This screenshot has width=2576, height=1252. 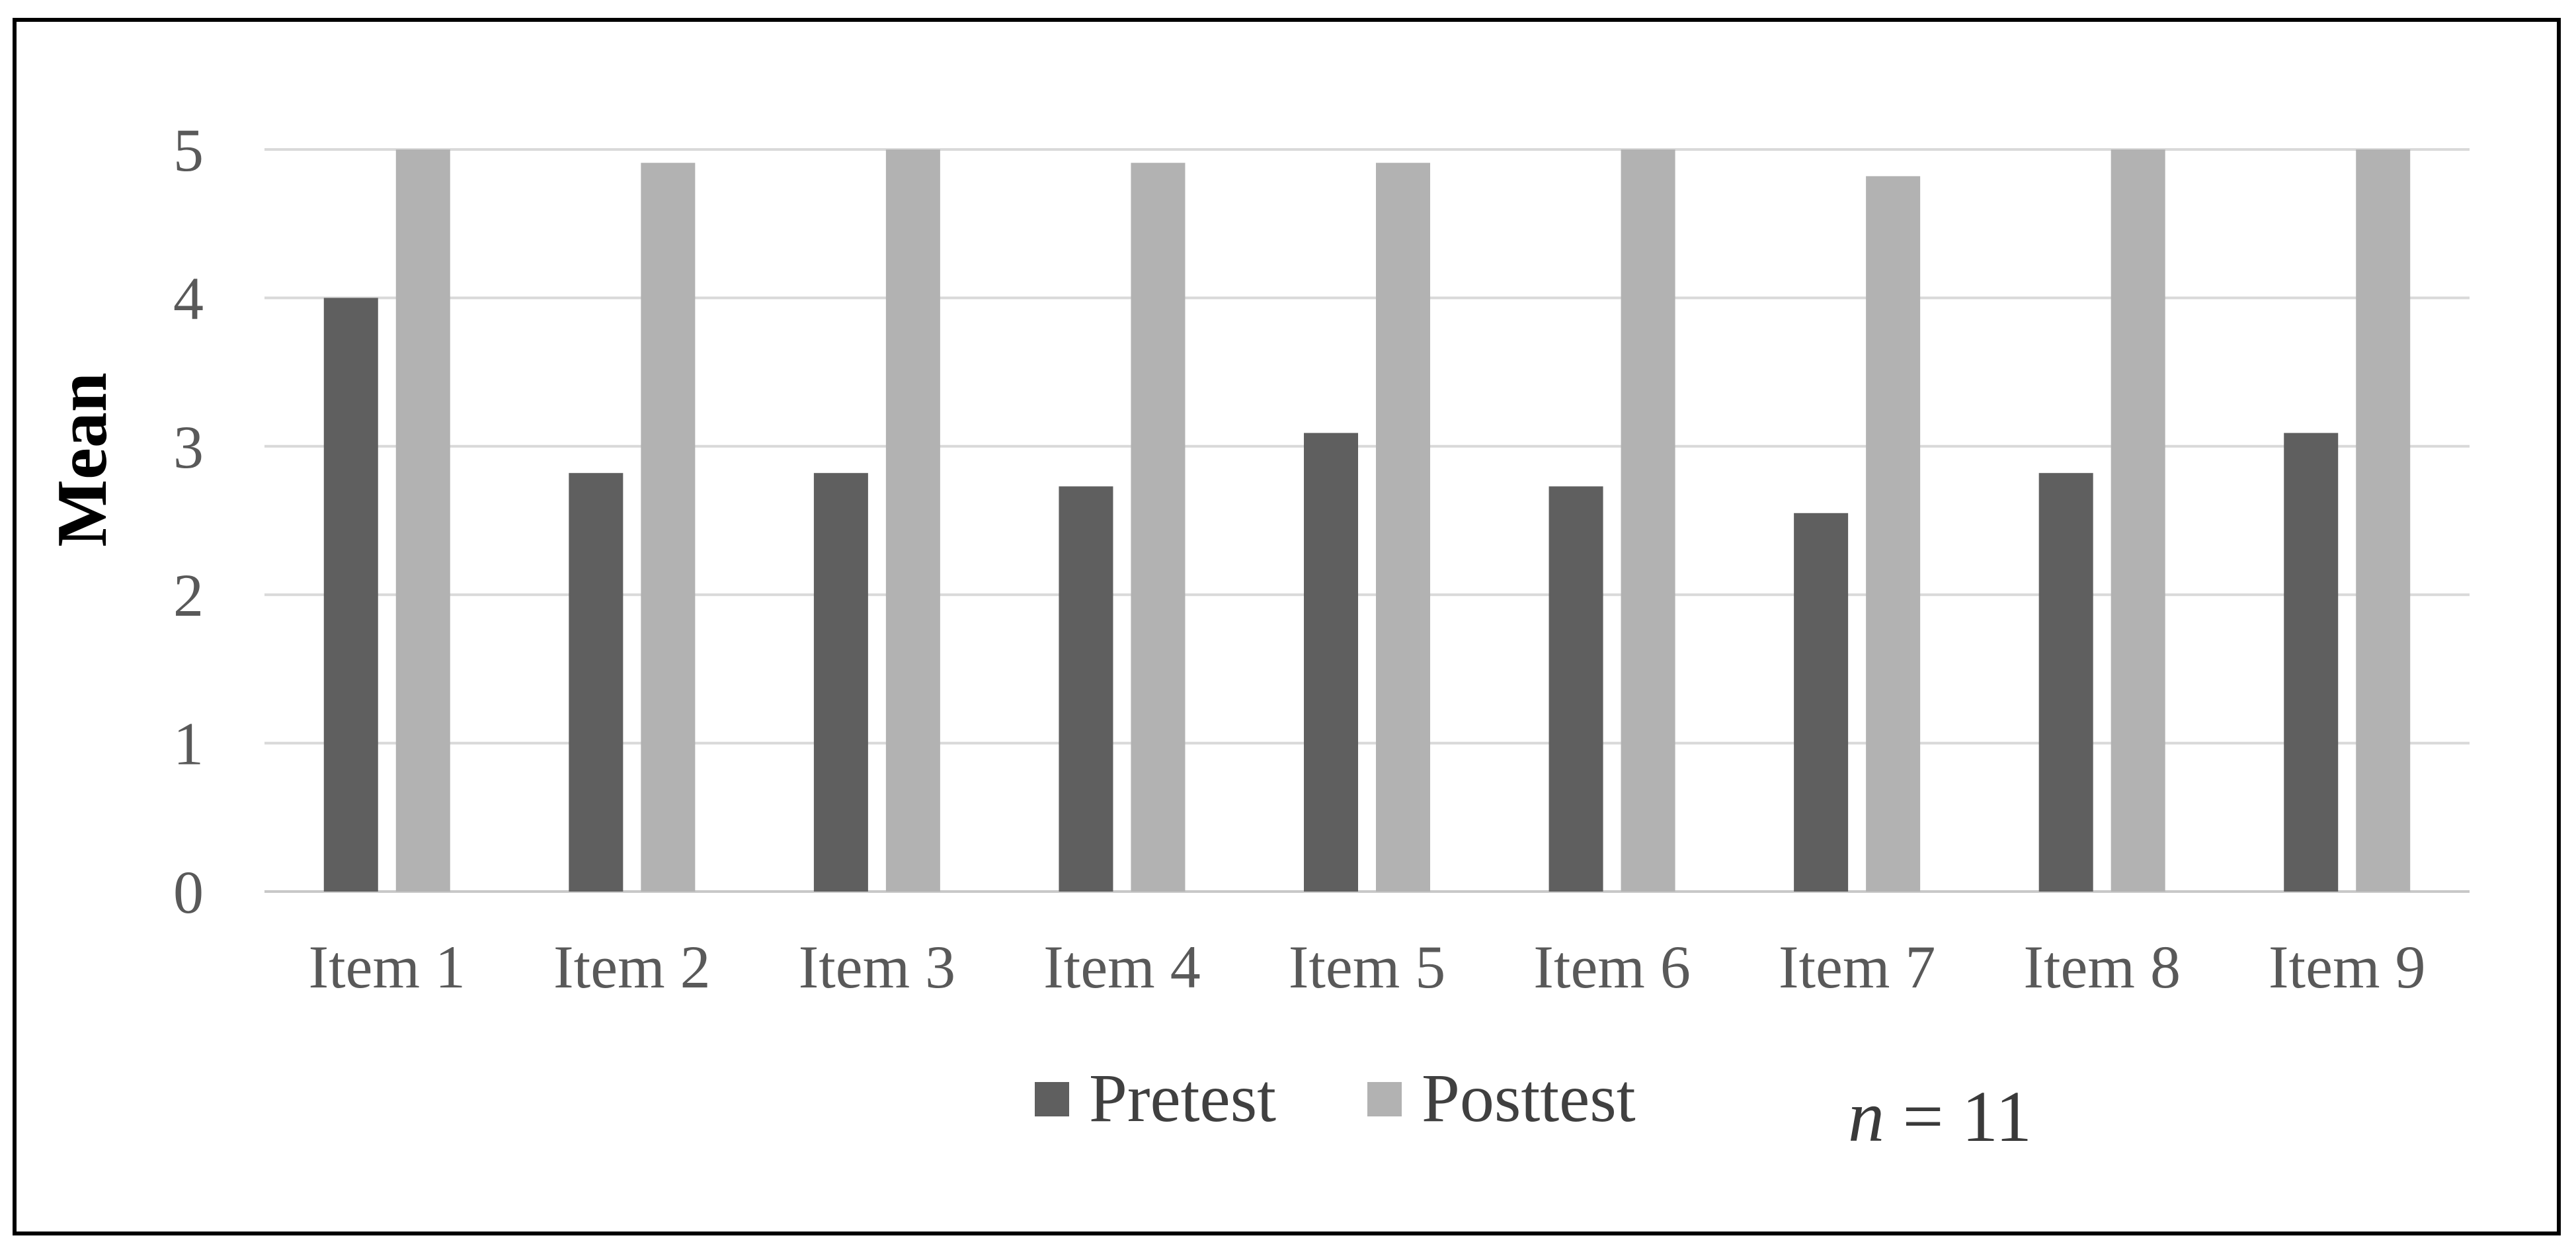 I want to click on sample-size-variable: n, so click(x=1866, y=1117).